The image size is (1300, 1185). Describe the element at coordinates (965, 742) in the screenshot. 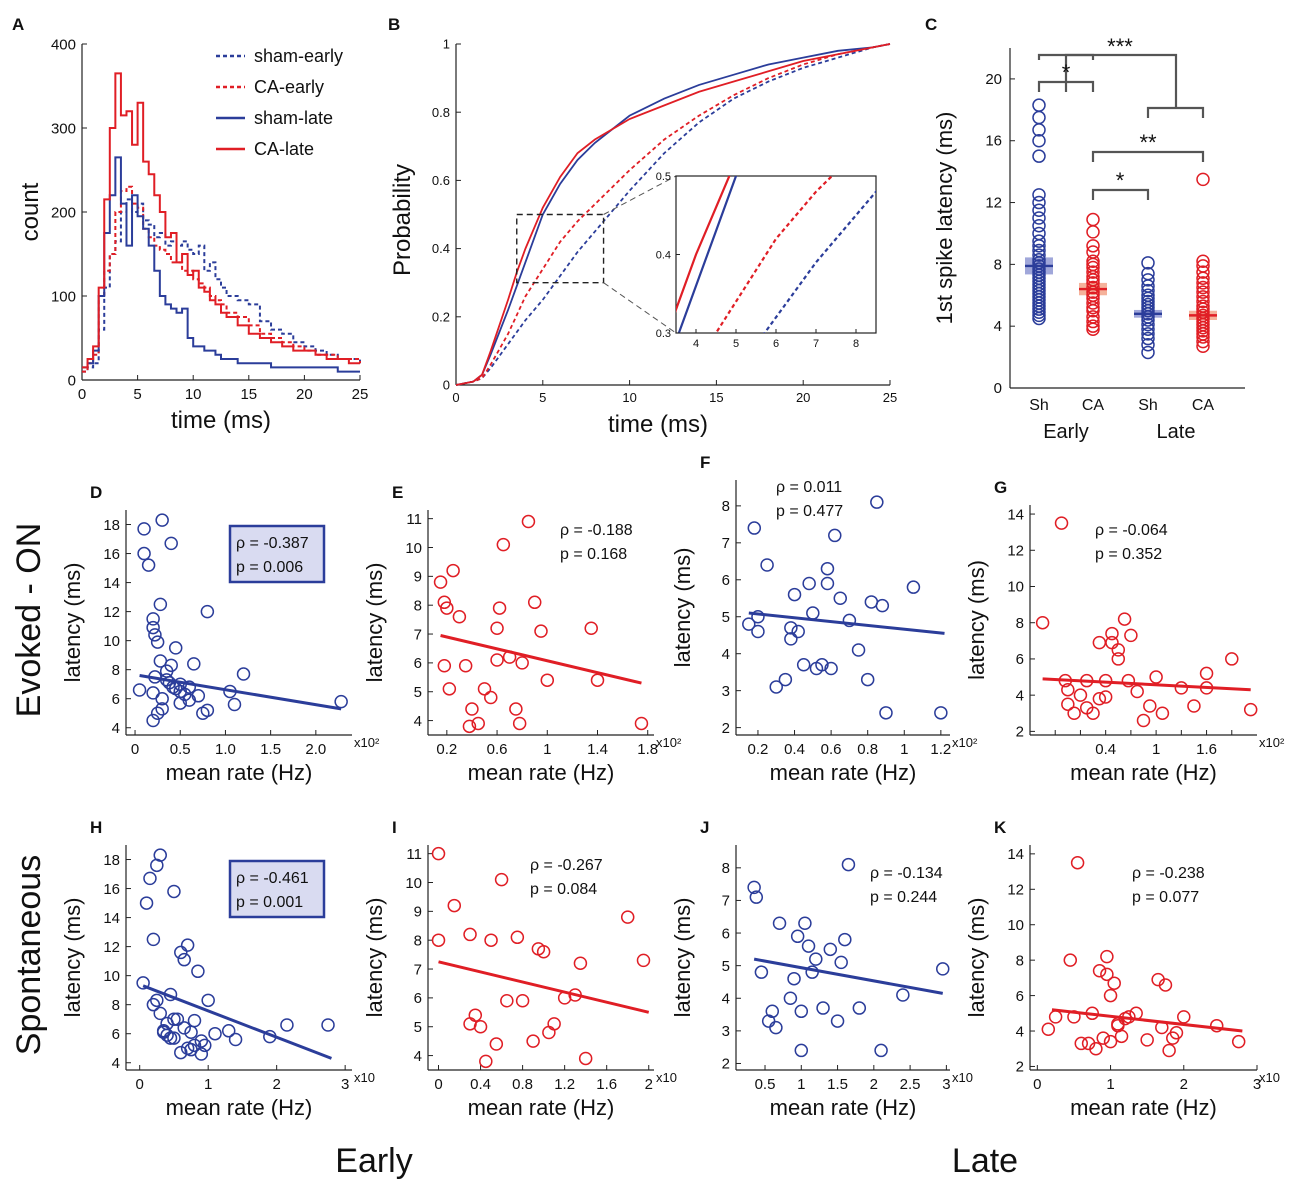

I see `x-multiplier: x10²` at that location.